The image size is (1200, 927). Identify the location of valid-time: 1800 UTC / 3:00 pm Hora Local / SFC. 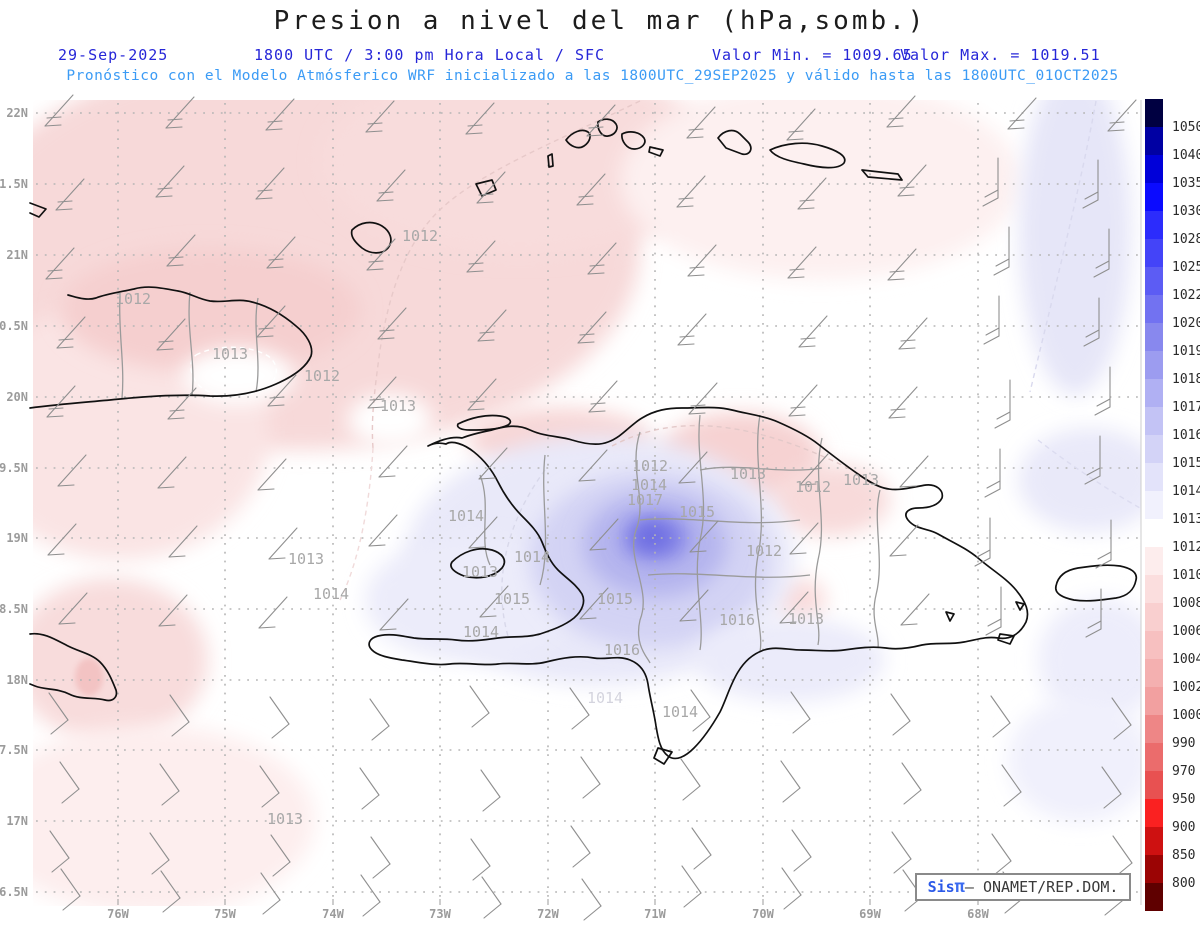
(430, 55).